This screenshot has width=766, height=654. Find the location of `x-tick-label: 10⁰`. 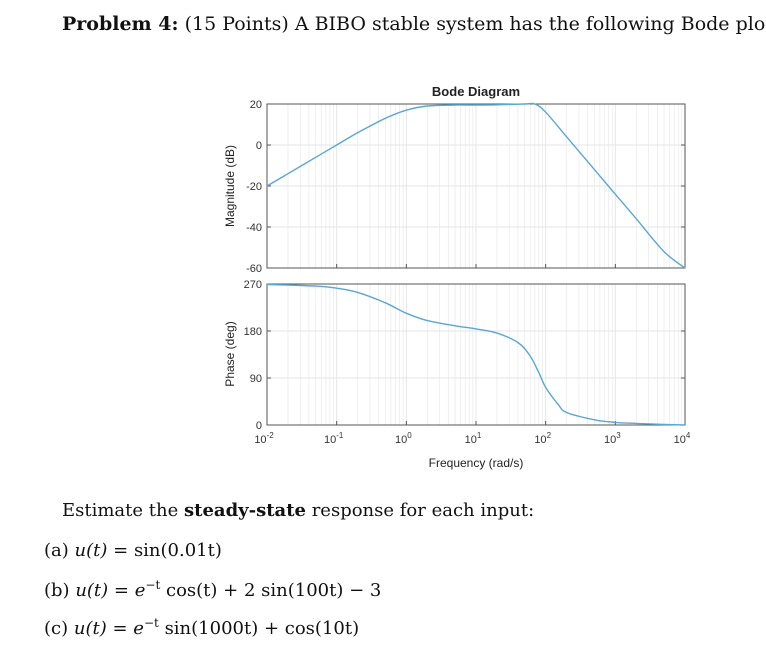

x-tick-label: 10⁰ is located at coordinates (403, 438).